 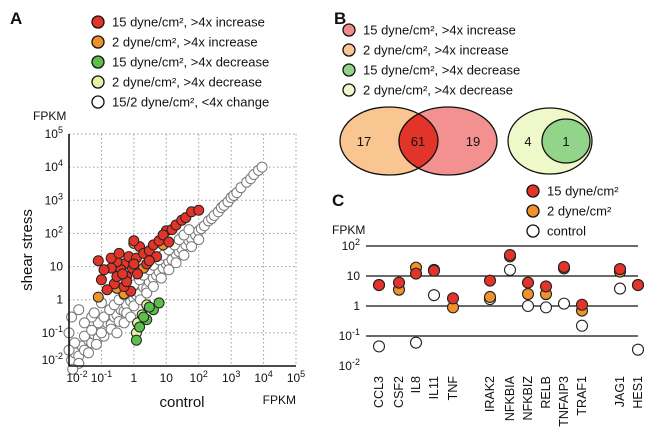 What do you see at coordinates (134, 378) in the screenshot?
I see `x-tick-label: 1` at bounding box center [134, 378].